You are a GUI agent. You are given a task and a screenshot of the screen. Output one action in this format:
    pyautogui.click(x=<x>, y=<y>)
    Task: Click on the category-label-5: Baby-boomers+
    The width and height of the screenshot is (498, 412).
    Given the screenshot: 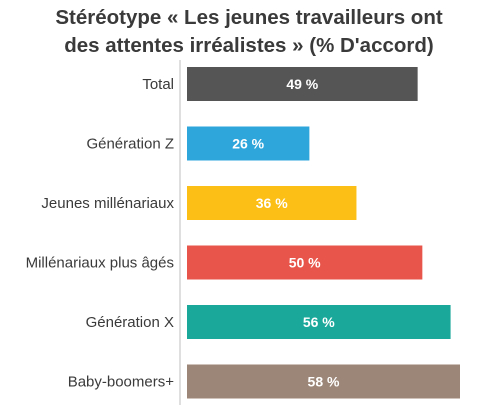 What is the action you would take?
    pyautogui.click(x=121, y=382)
    